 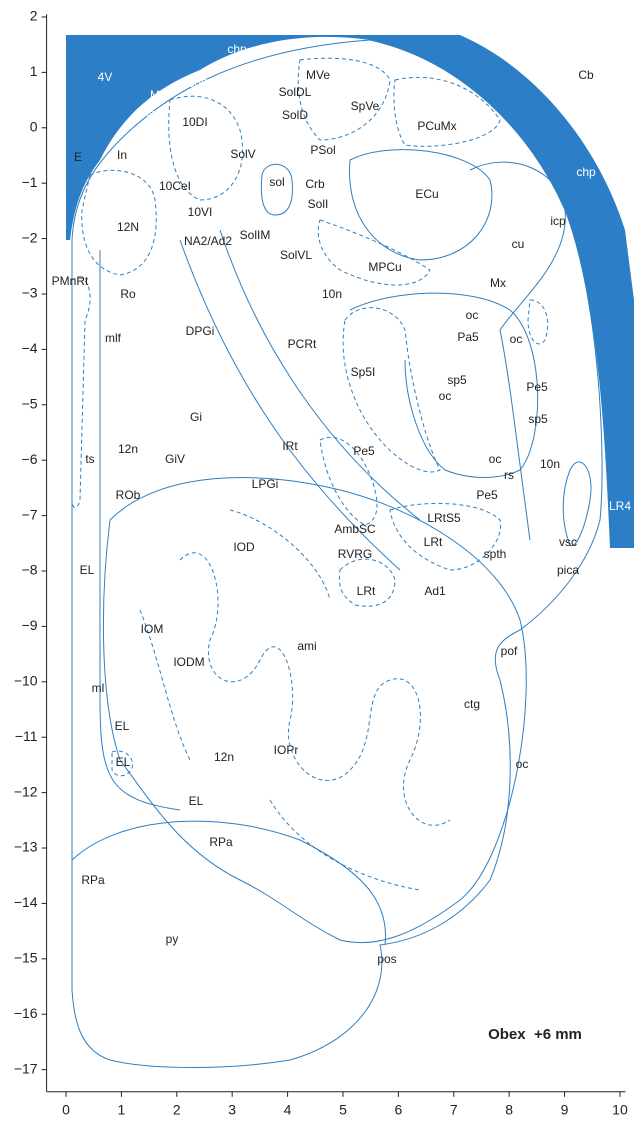 What do you see at coordinates (295, 115) in the screenshot?
I see `region-label: SolD` at bounding box center [295, 115].